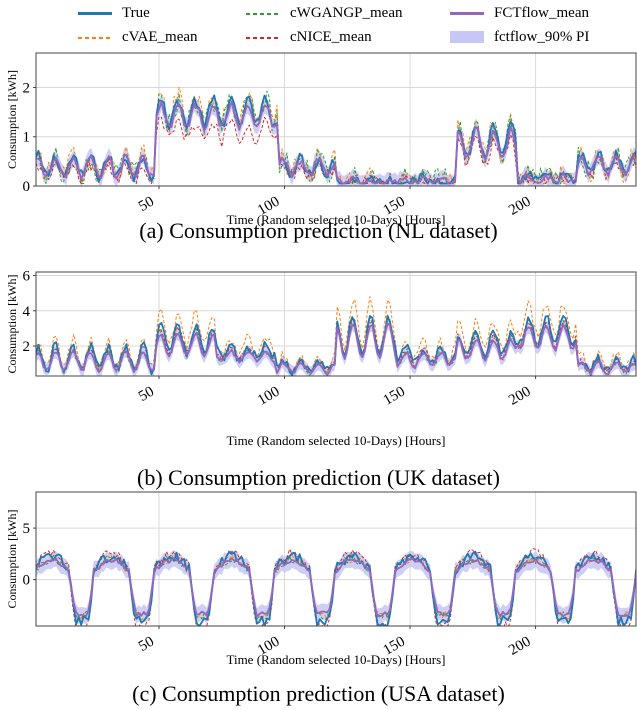 Image resolution: width=637 pixels, height=710 pixels. Describe the element at coordinates (331, 37) in the screenshot. I see `legend-label: cNICE_mean` at that location.